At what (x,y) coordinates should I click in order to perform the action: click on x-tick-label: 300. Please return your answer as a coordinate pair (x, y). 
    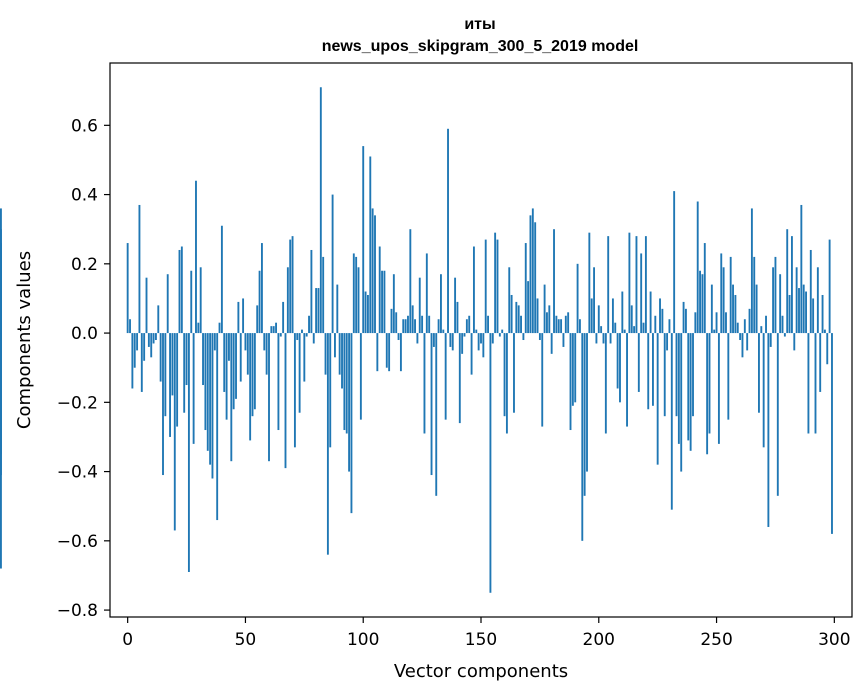
    Looking at the image, I should click on (834, 640).